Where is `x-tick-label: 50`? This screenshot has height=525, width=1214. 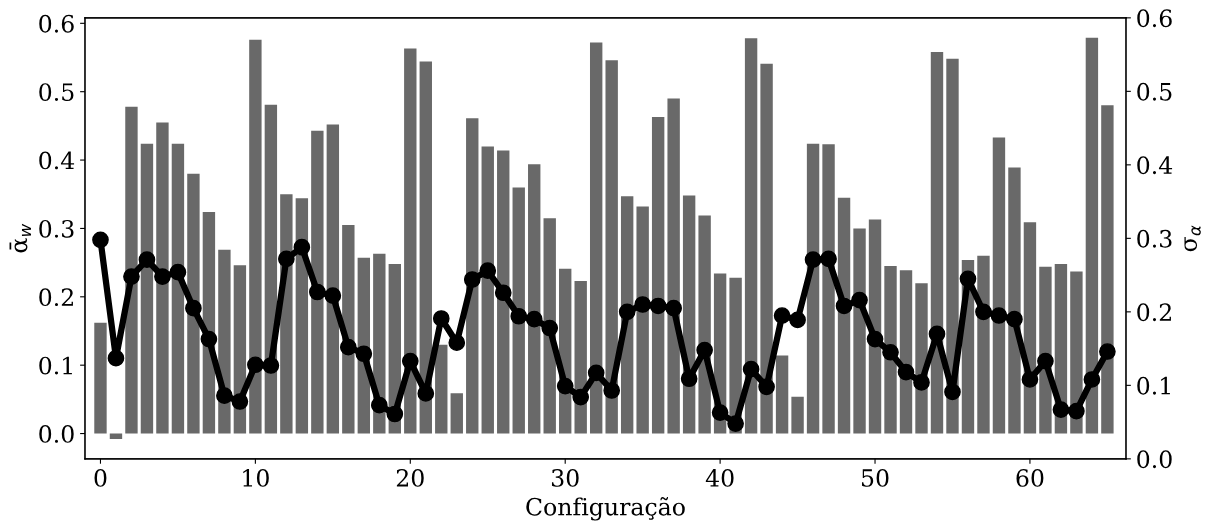 x-tick-label: 50 is located at coordinates (875, 477).